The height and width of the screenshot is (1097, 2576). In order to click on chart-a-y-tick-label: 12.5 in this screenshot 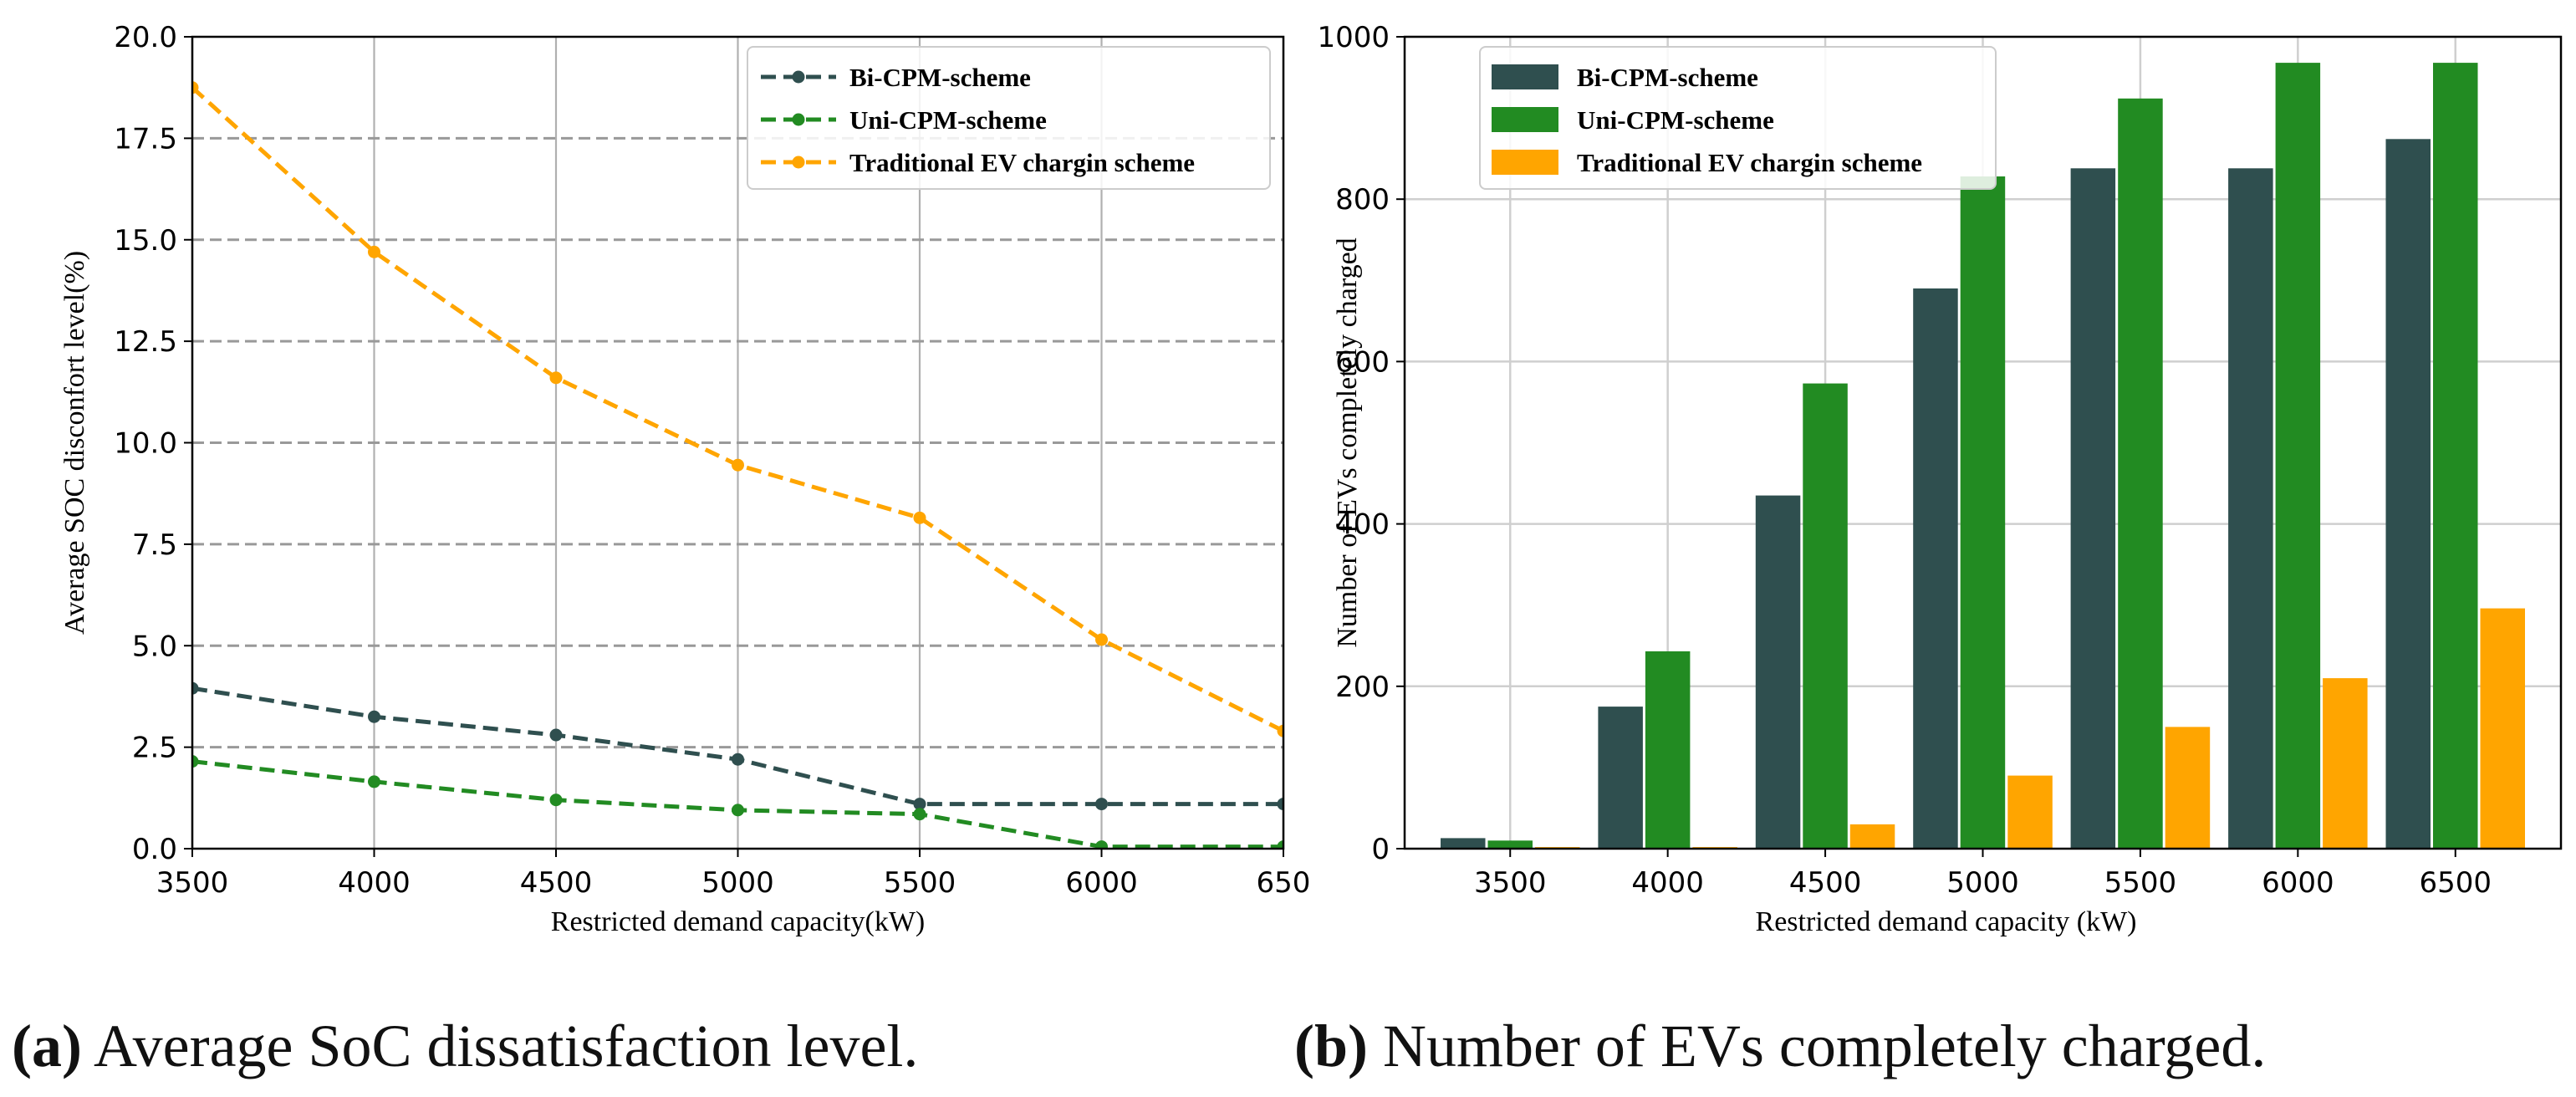, I will do `click(145, 342)`.